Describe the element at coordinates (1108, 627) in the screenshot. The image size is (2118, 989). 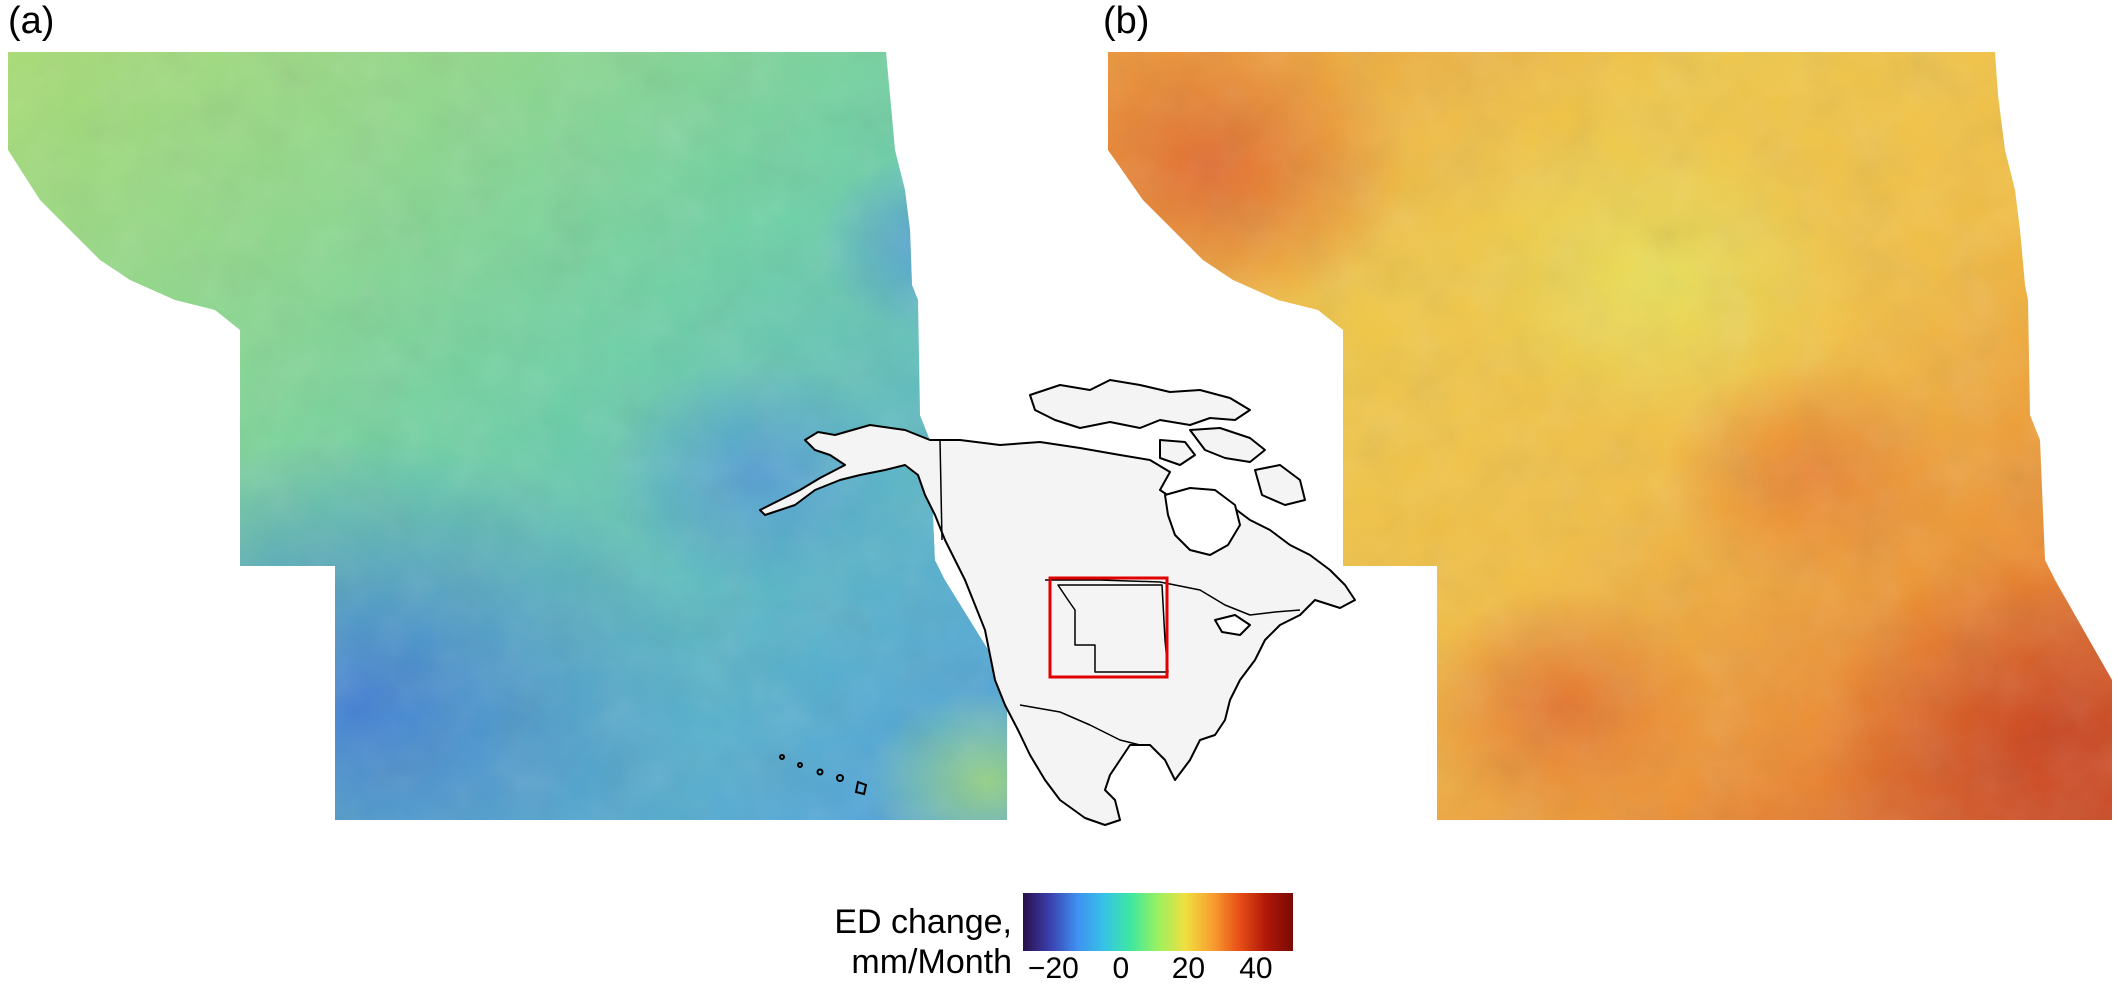
I see `study-area-box` at that location.